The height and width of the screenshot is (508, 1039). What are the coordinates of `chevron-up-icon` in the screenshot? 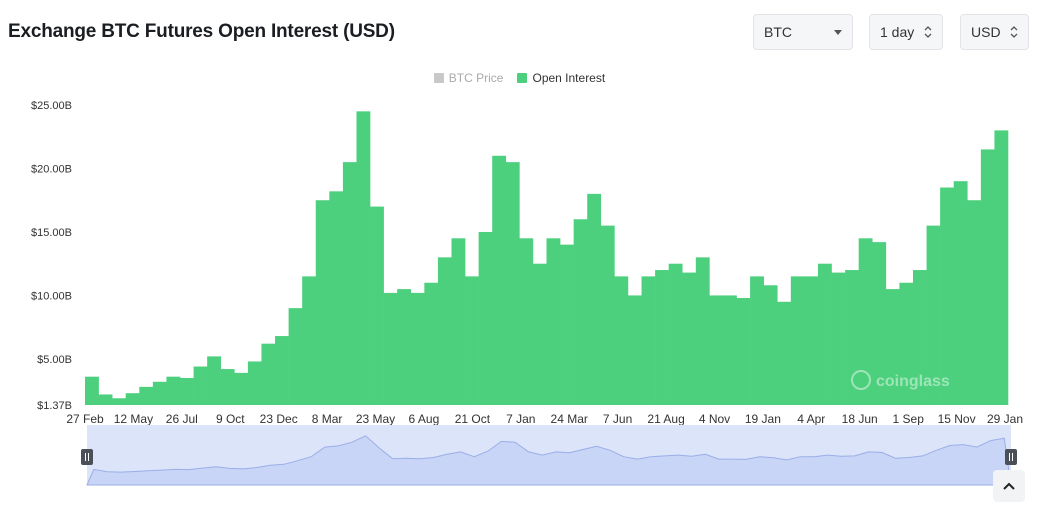 It's located at (1009, 486).